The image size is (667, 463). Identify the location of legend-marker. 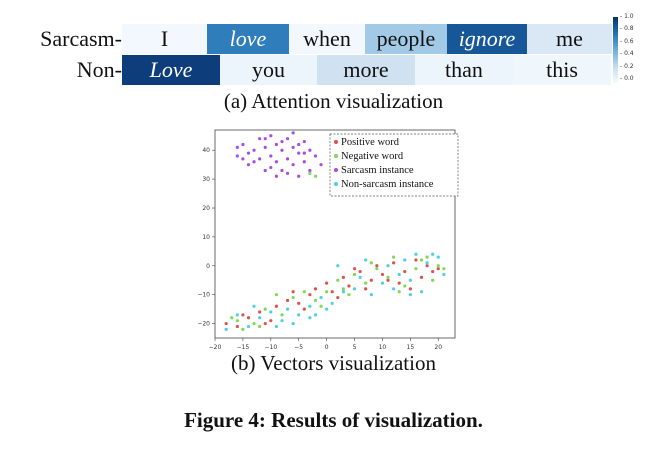
(336, 142).